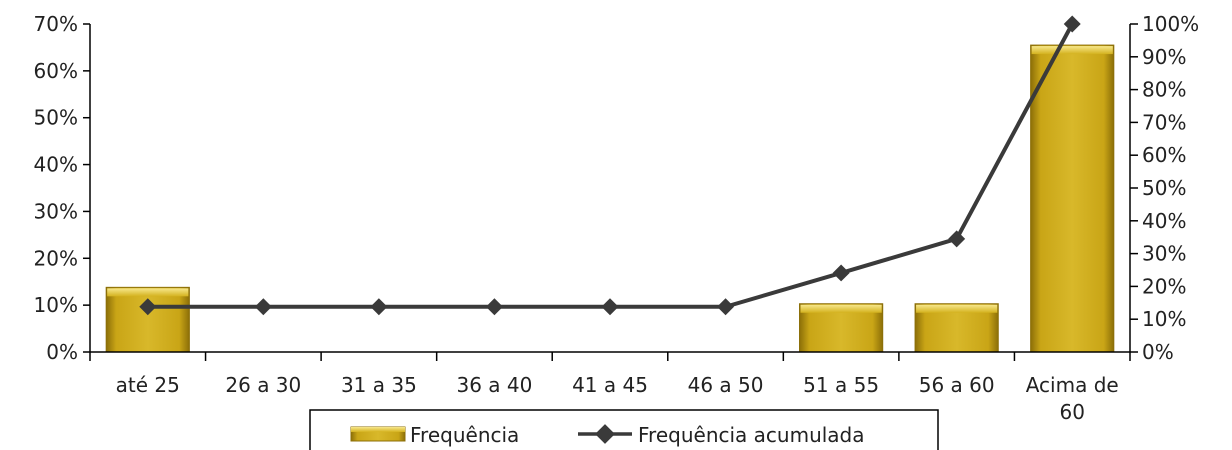  What do you see at coordinates (56, 165) in the screenshot?
I see `left-tick-label-4: 40%` at bounding box center [56, 165].